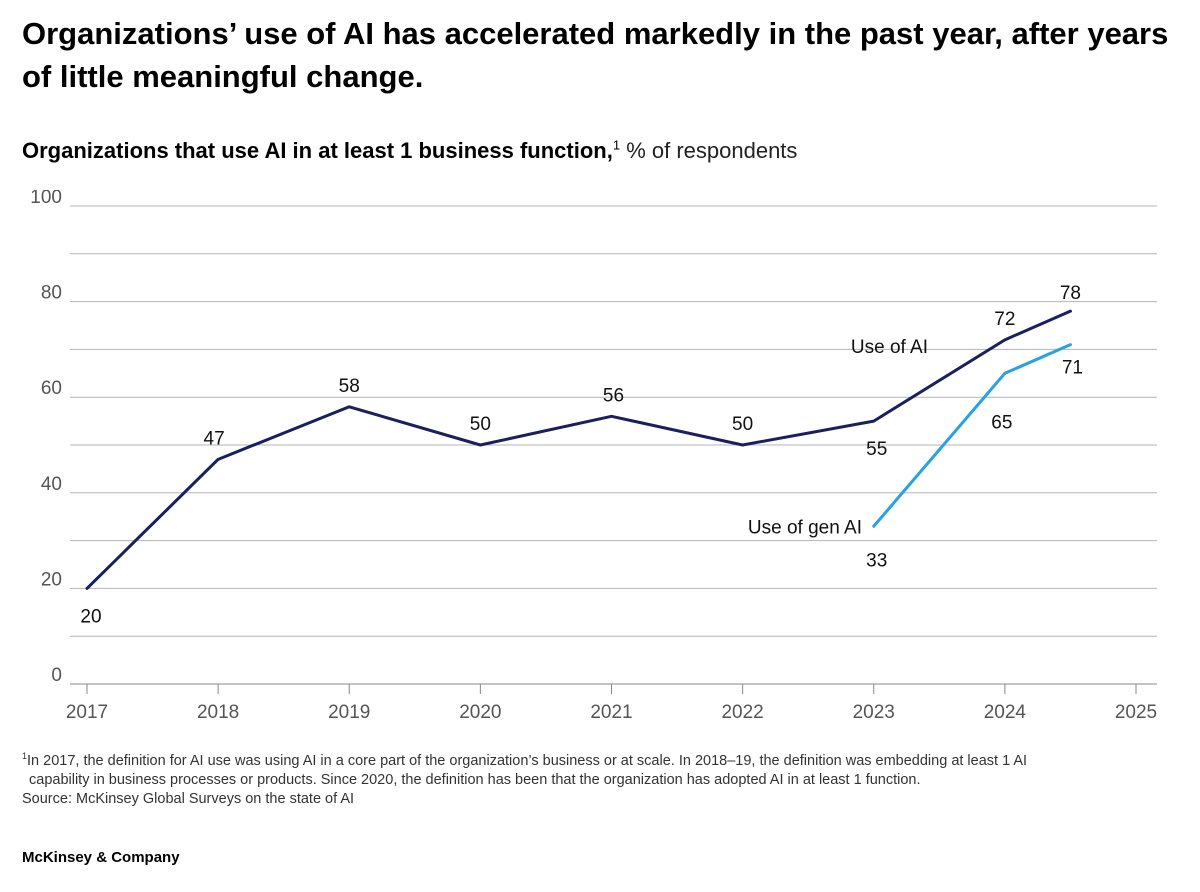  Describe the element at coordinates (1001, 422) in the screenshot. I see `data-label-use-of-gen-ai: 65` at that location.